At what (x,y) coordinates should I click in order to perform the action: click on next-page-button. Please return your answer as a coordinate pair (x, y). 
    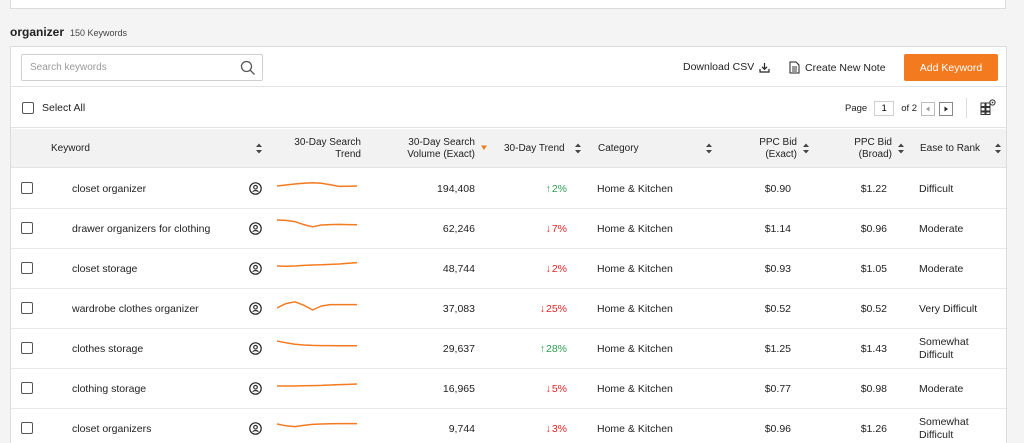
    Looking at the image, I should click on (946, 108).